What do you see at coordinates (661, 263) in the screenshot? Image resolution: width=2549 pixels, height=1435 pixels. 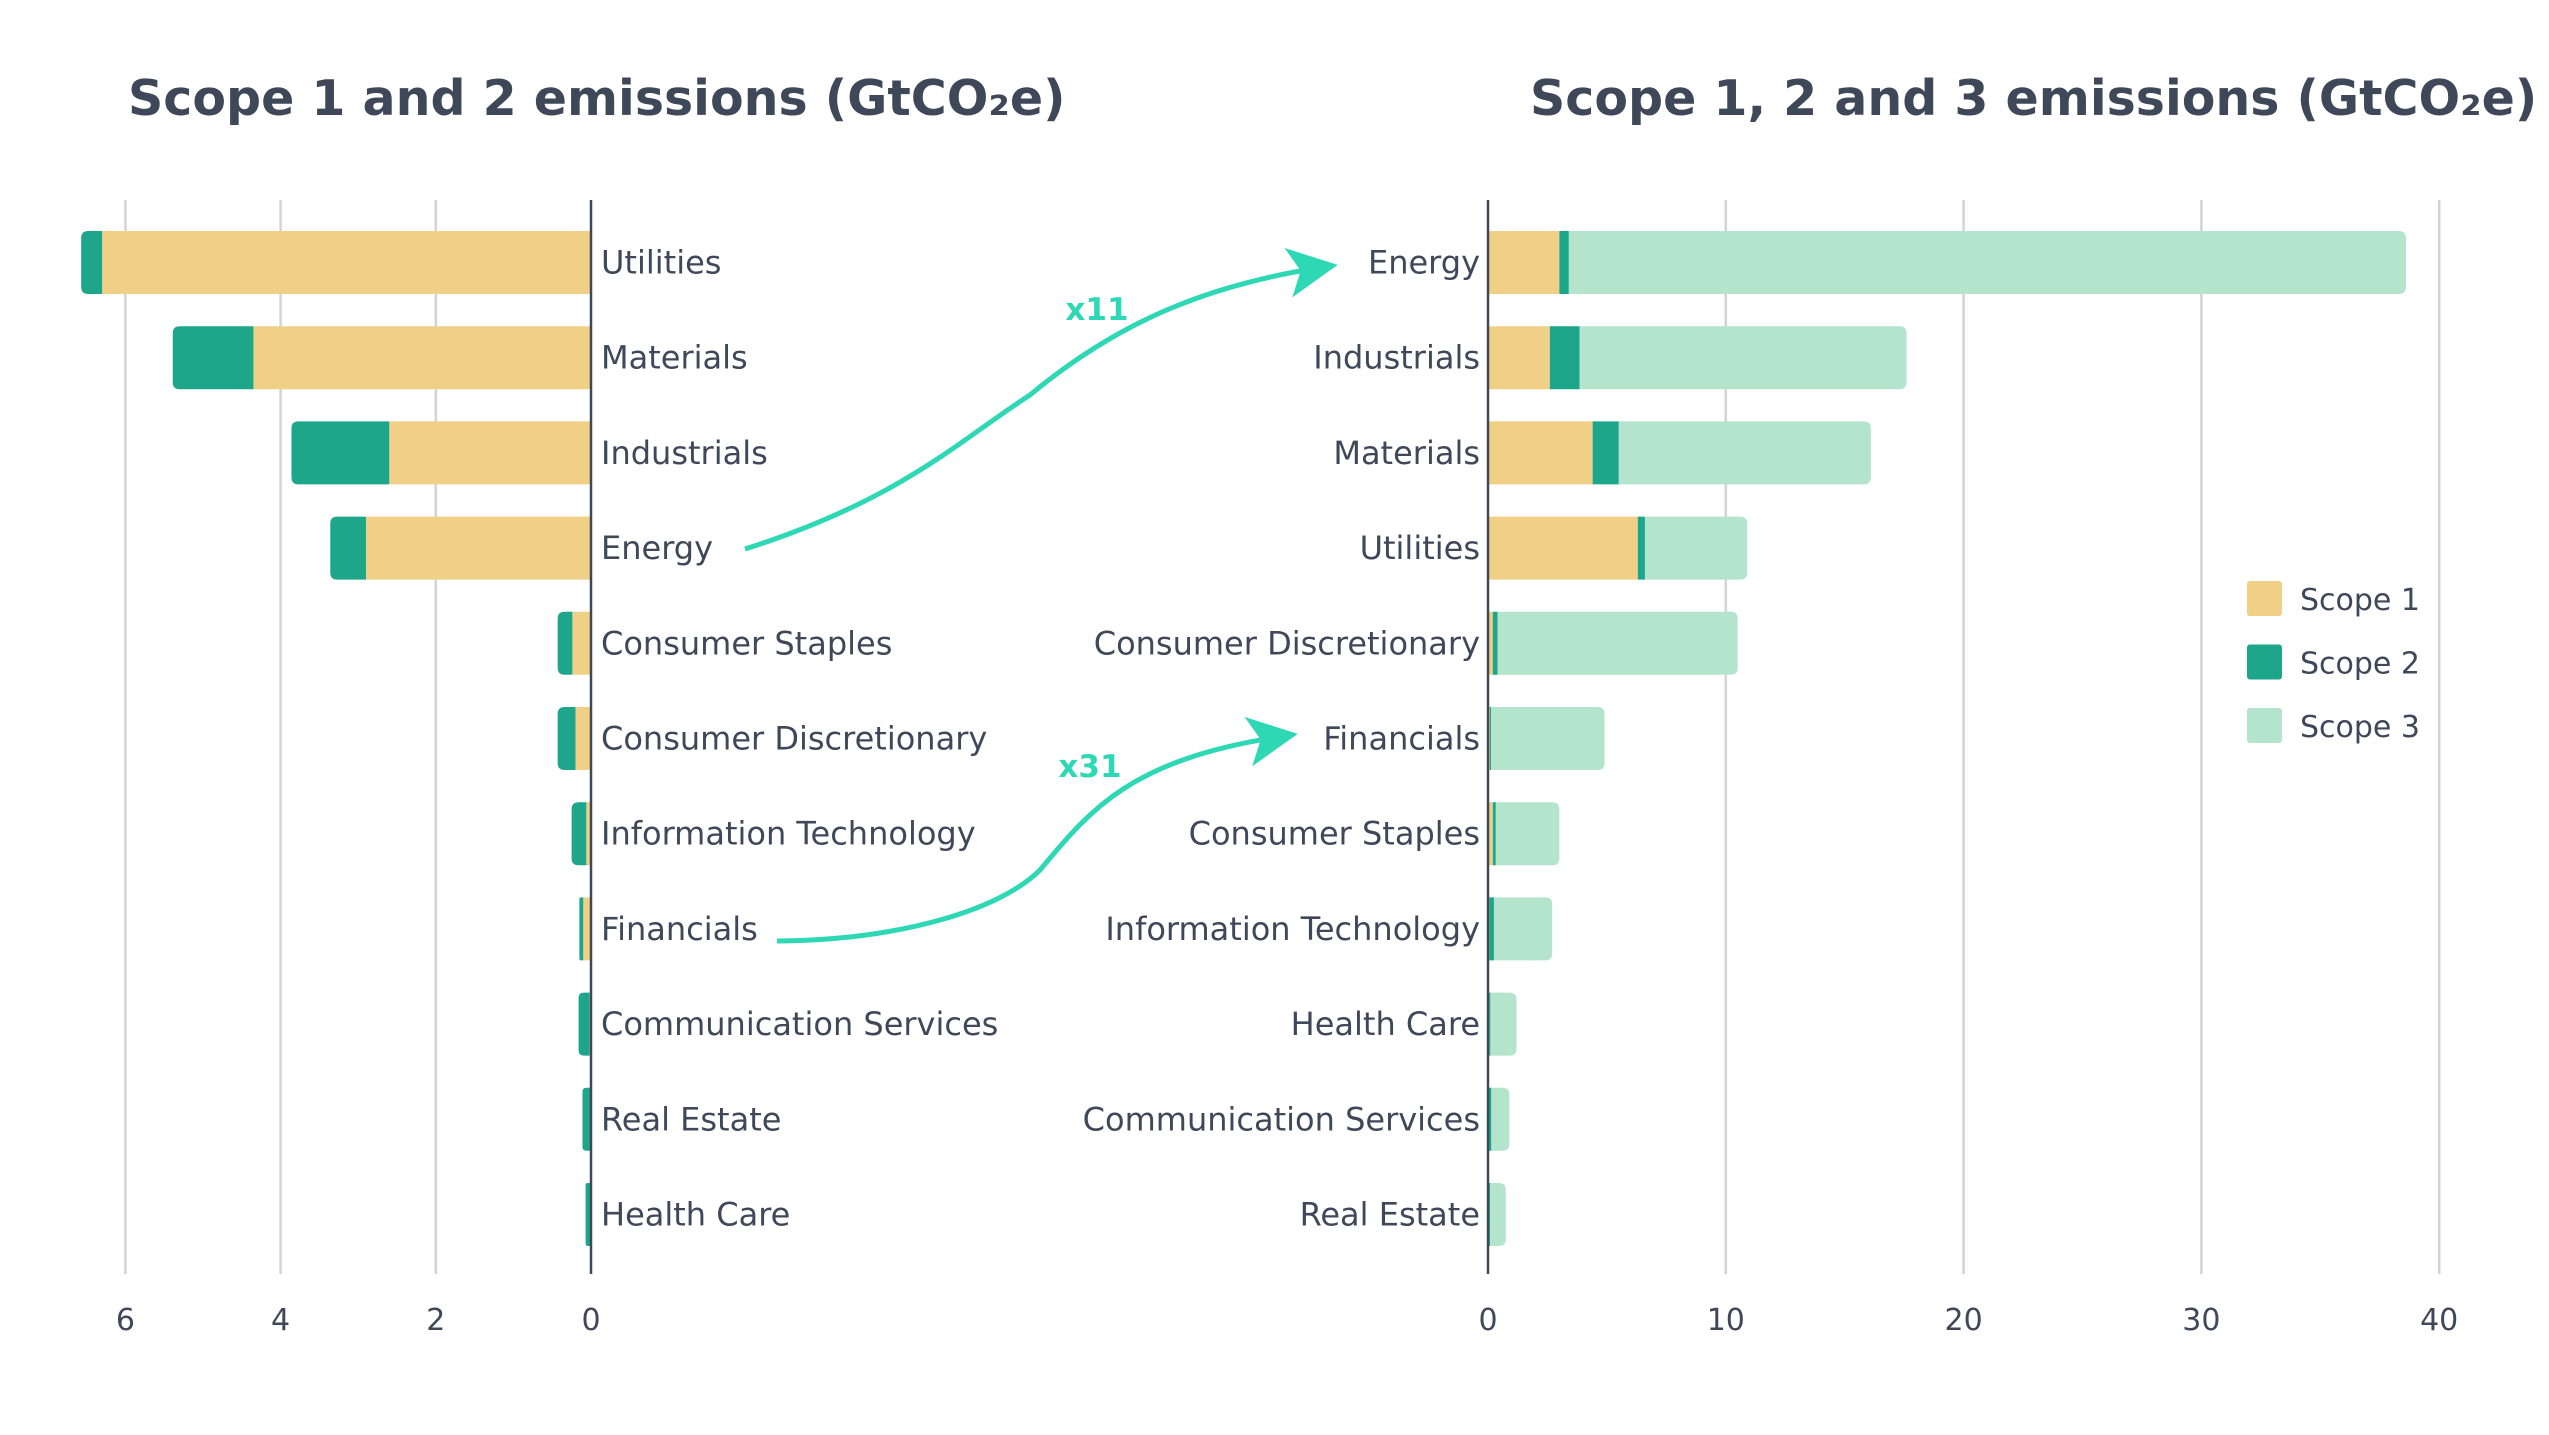 I see `category-label-utilities: Utilities` at bounding box center [661, 263].